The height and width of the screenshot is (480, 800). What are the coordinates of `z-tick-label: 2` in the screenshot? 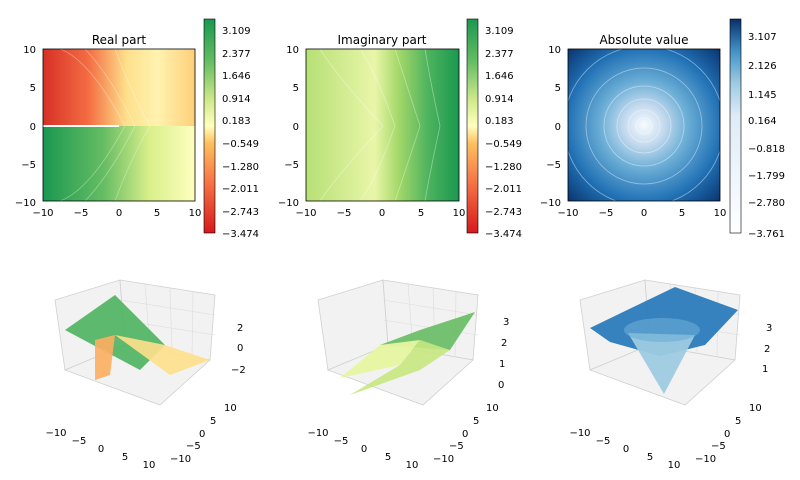 It's located at (240, 328).